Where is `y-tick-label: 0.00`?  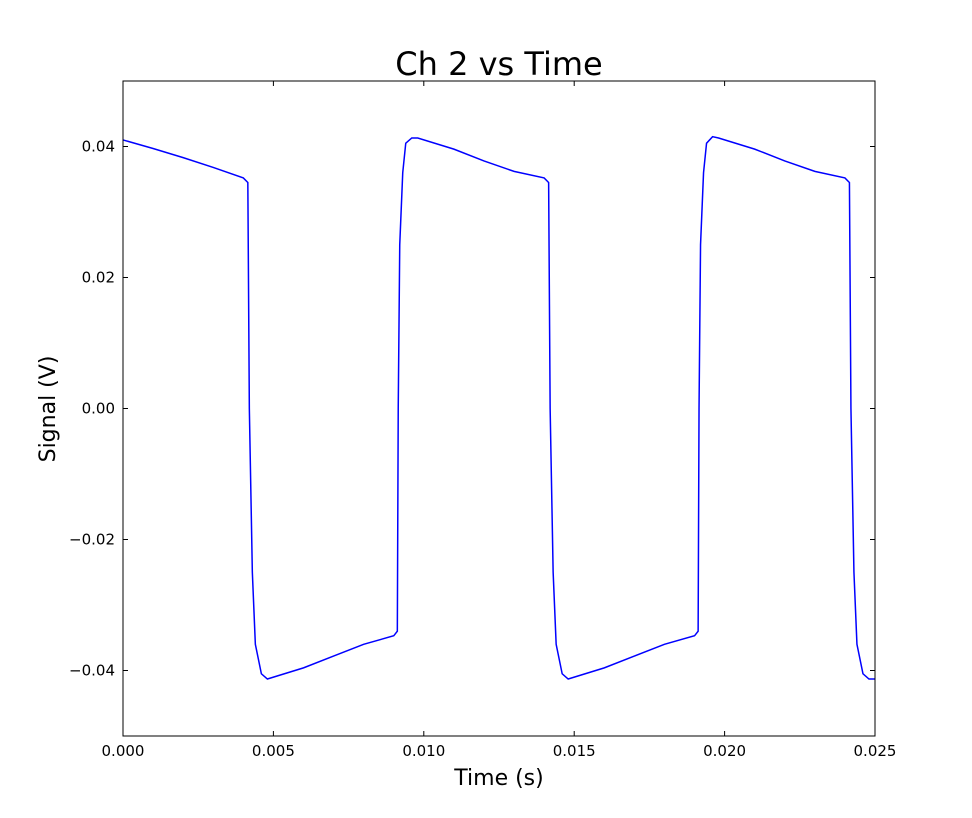
y-tick-label: 0.00 is located at coordinates (98, 409).